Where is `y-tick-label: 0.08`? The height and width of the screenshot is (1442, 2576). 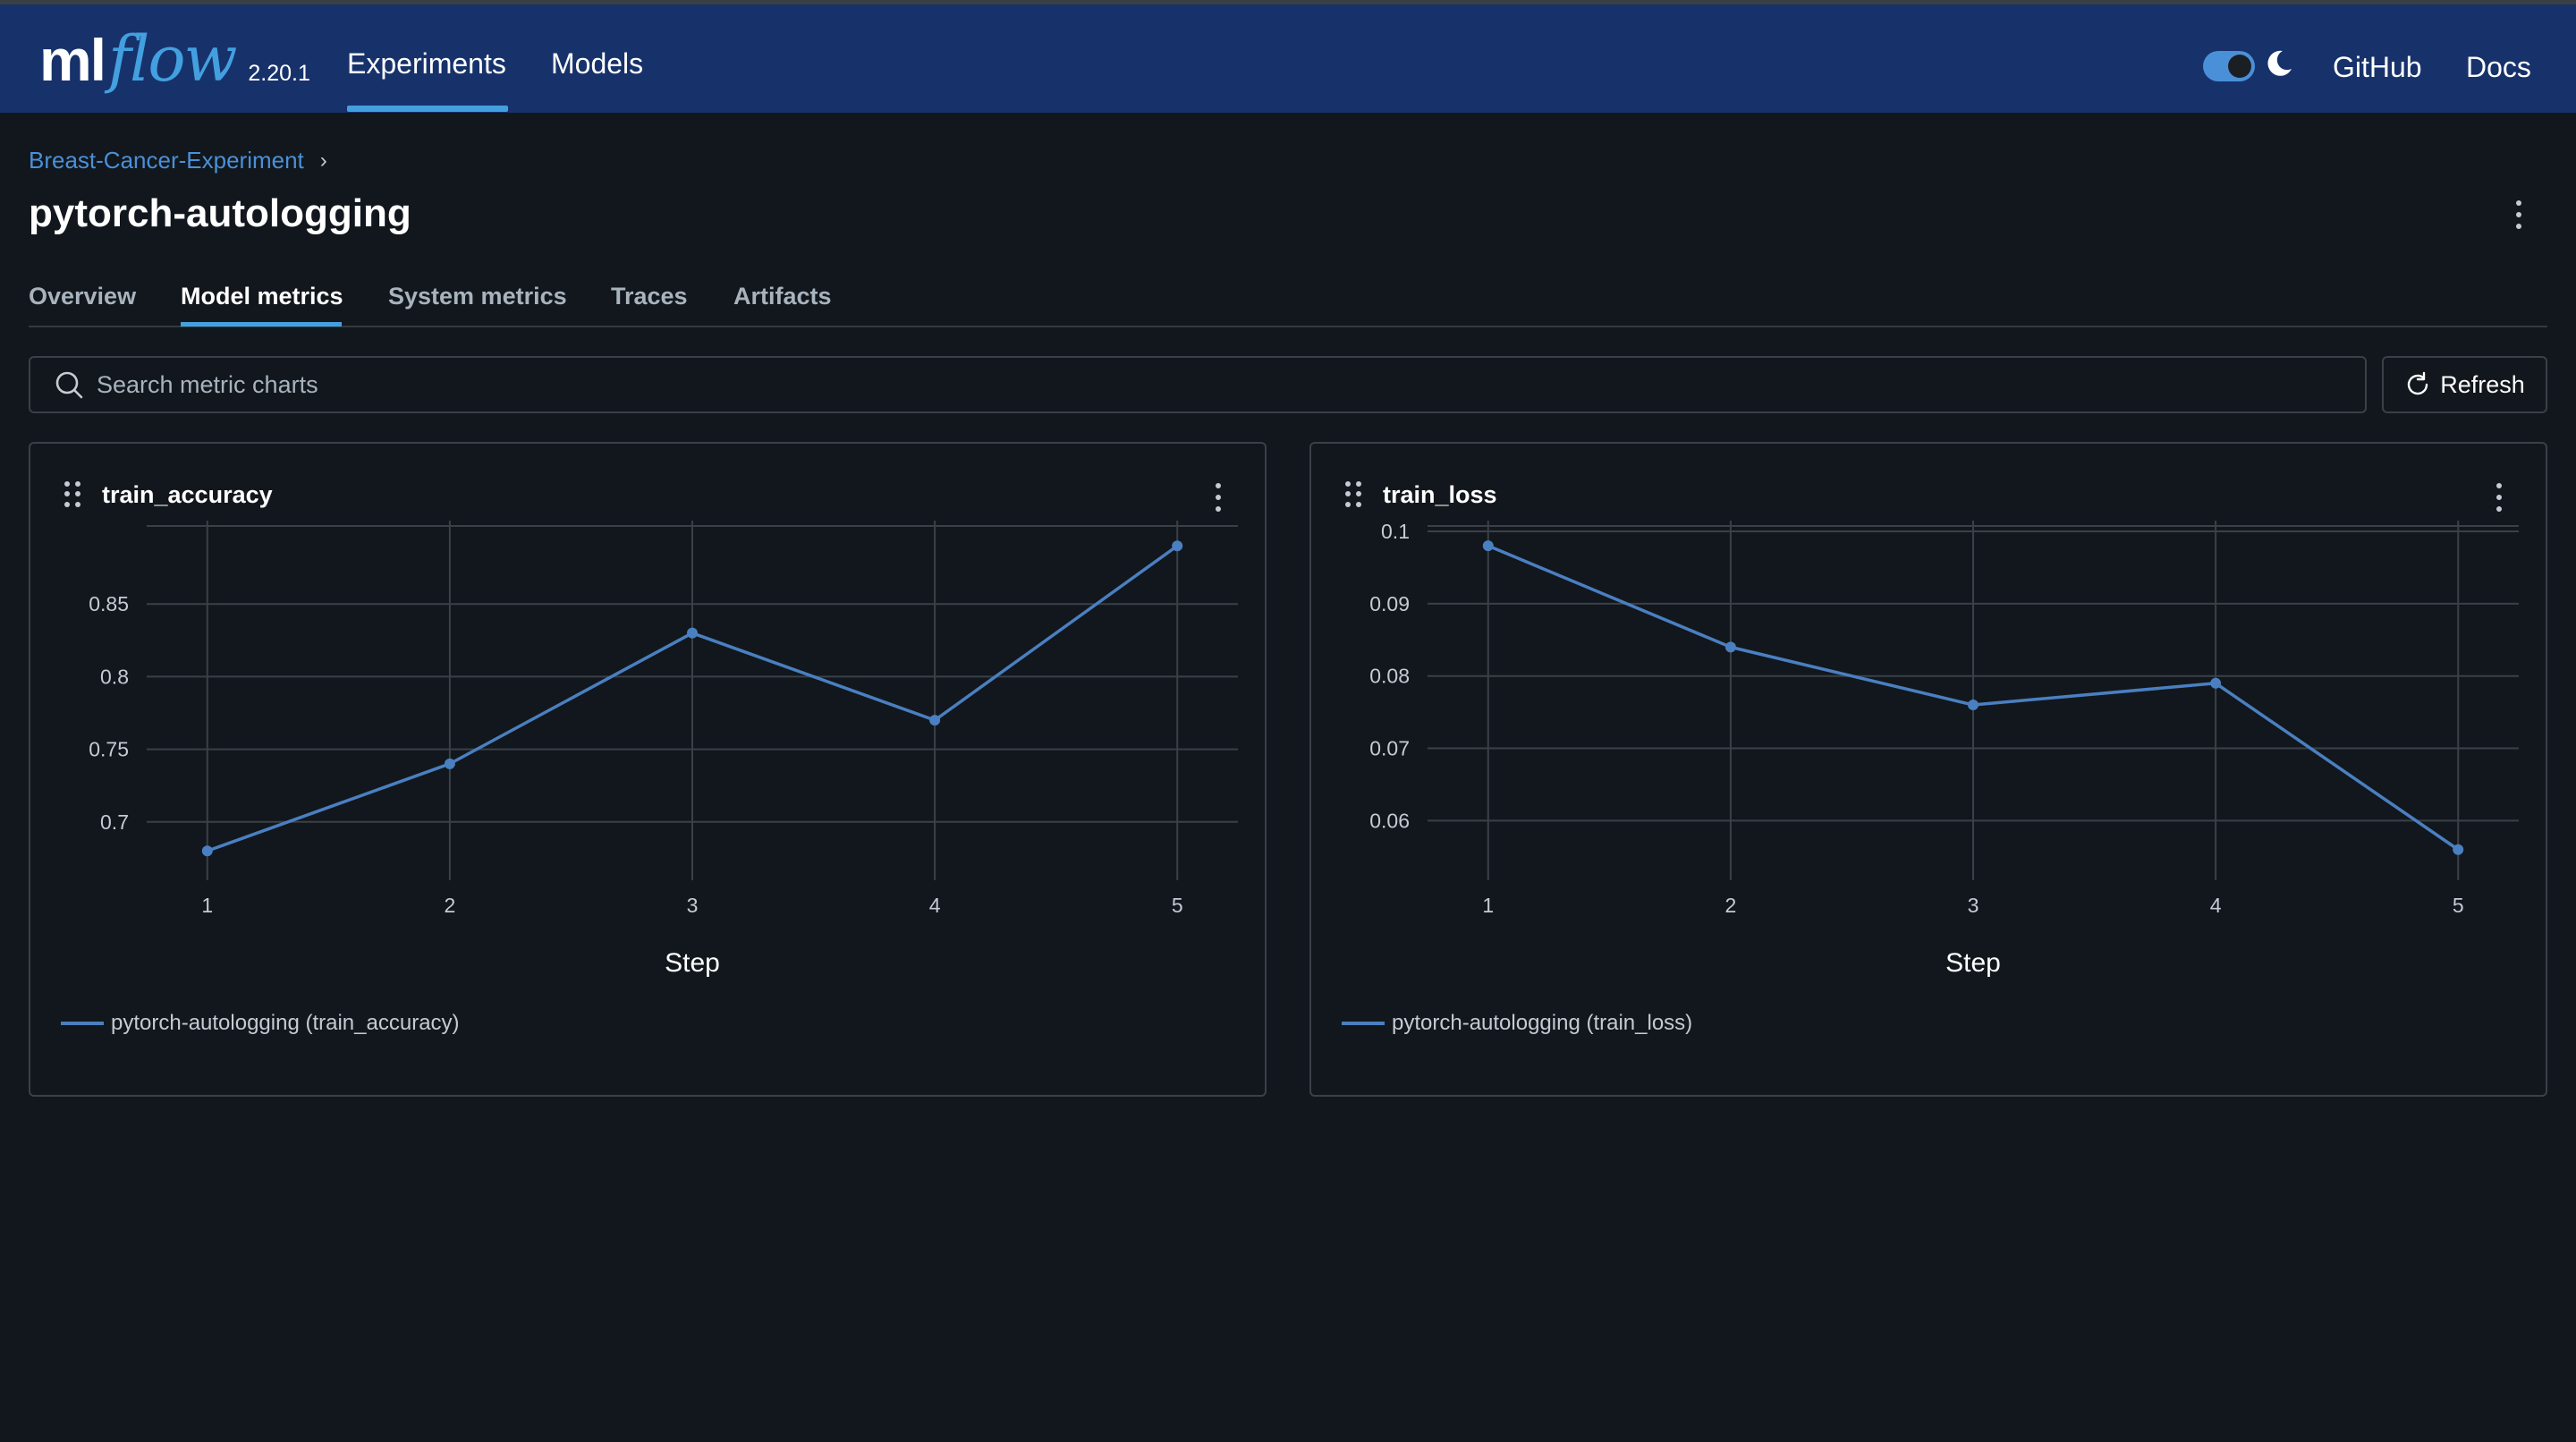
y-tick-label: 0.08 is located at coordinates (1389, 676).